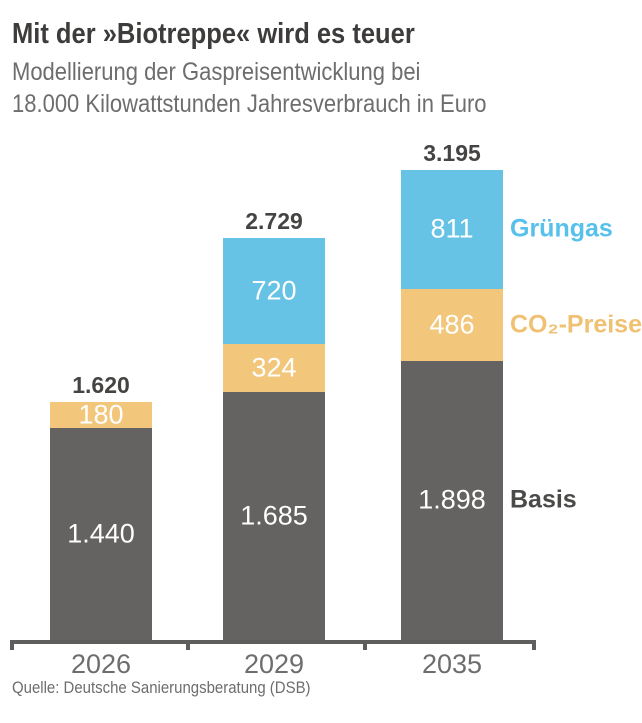 This screenshot has height=723, width=642. I want to click on total-label-2029: 2.729, so click(274, 221).